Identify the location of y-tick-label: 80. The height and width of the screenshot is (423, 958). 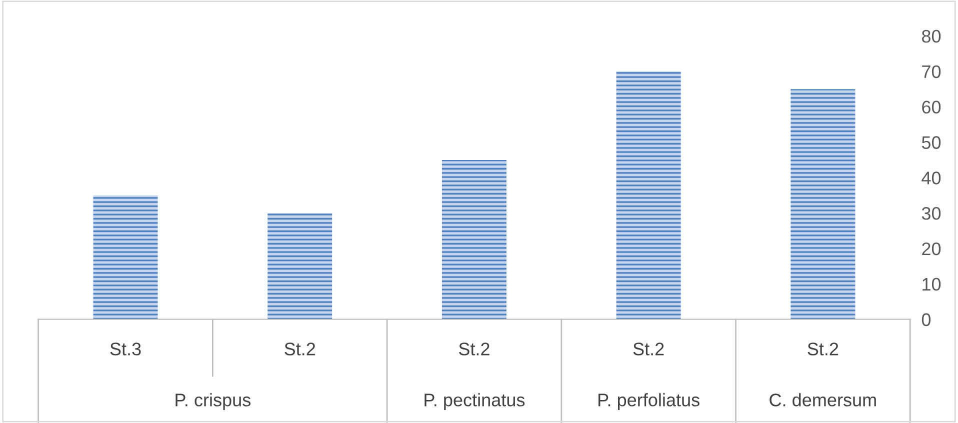
(931, 36).